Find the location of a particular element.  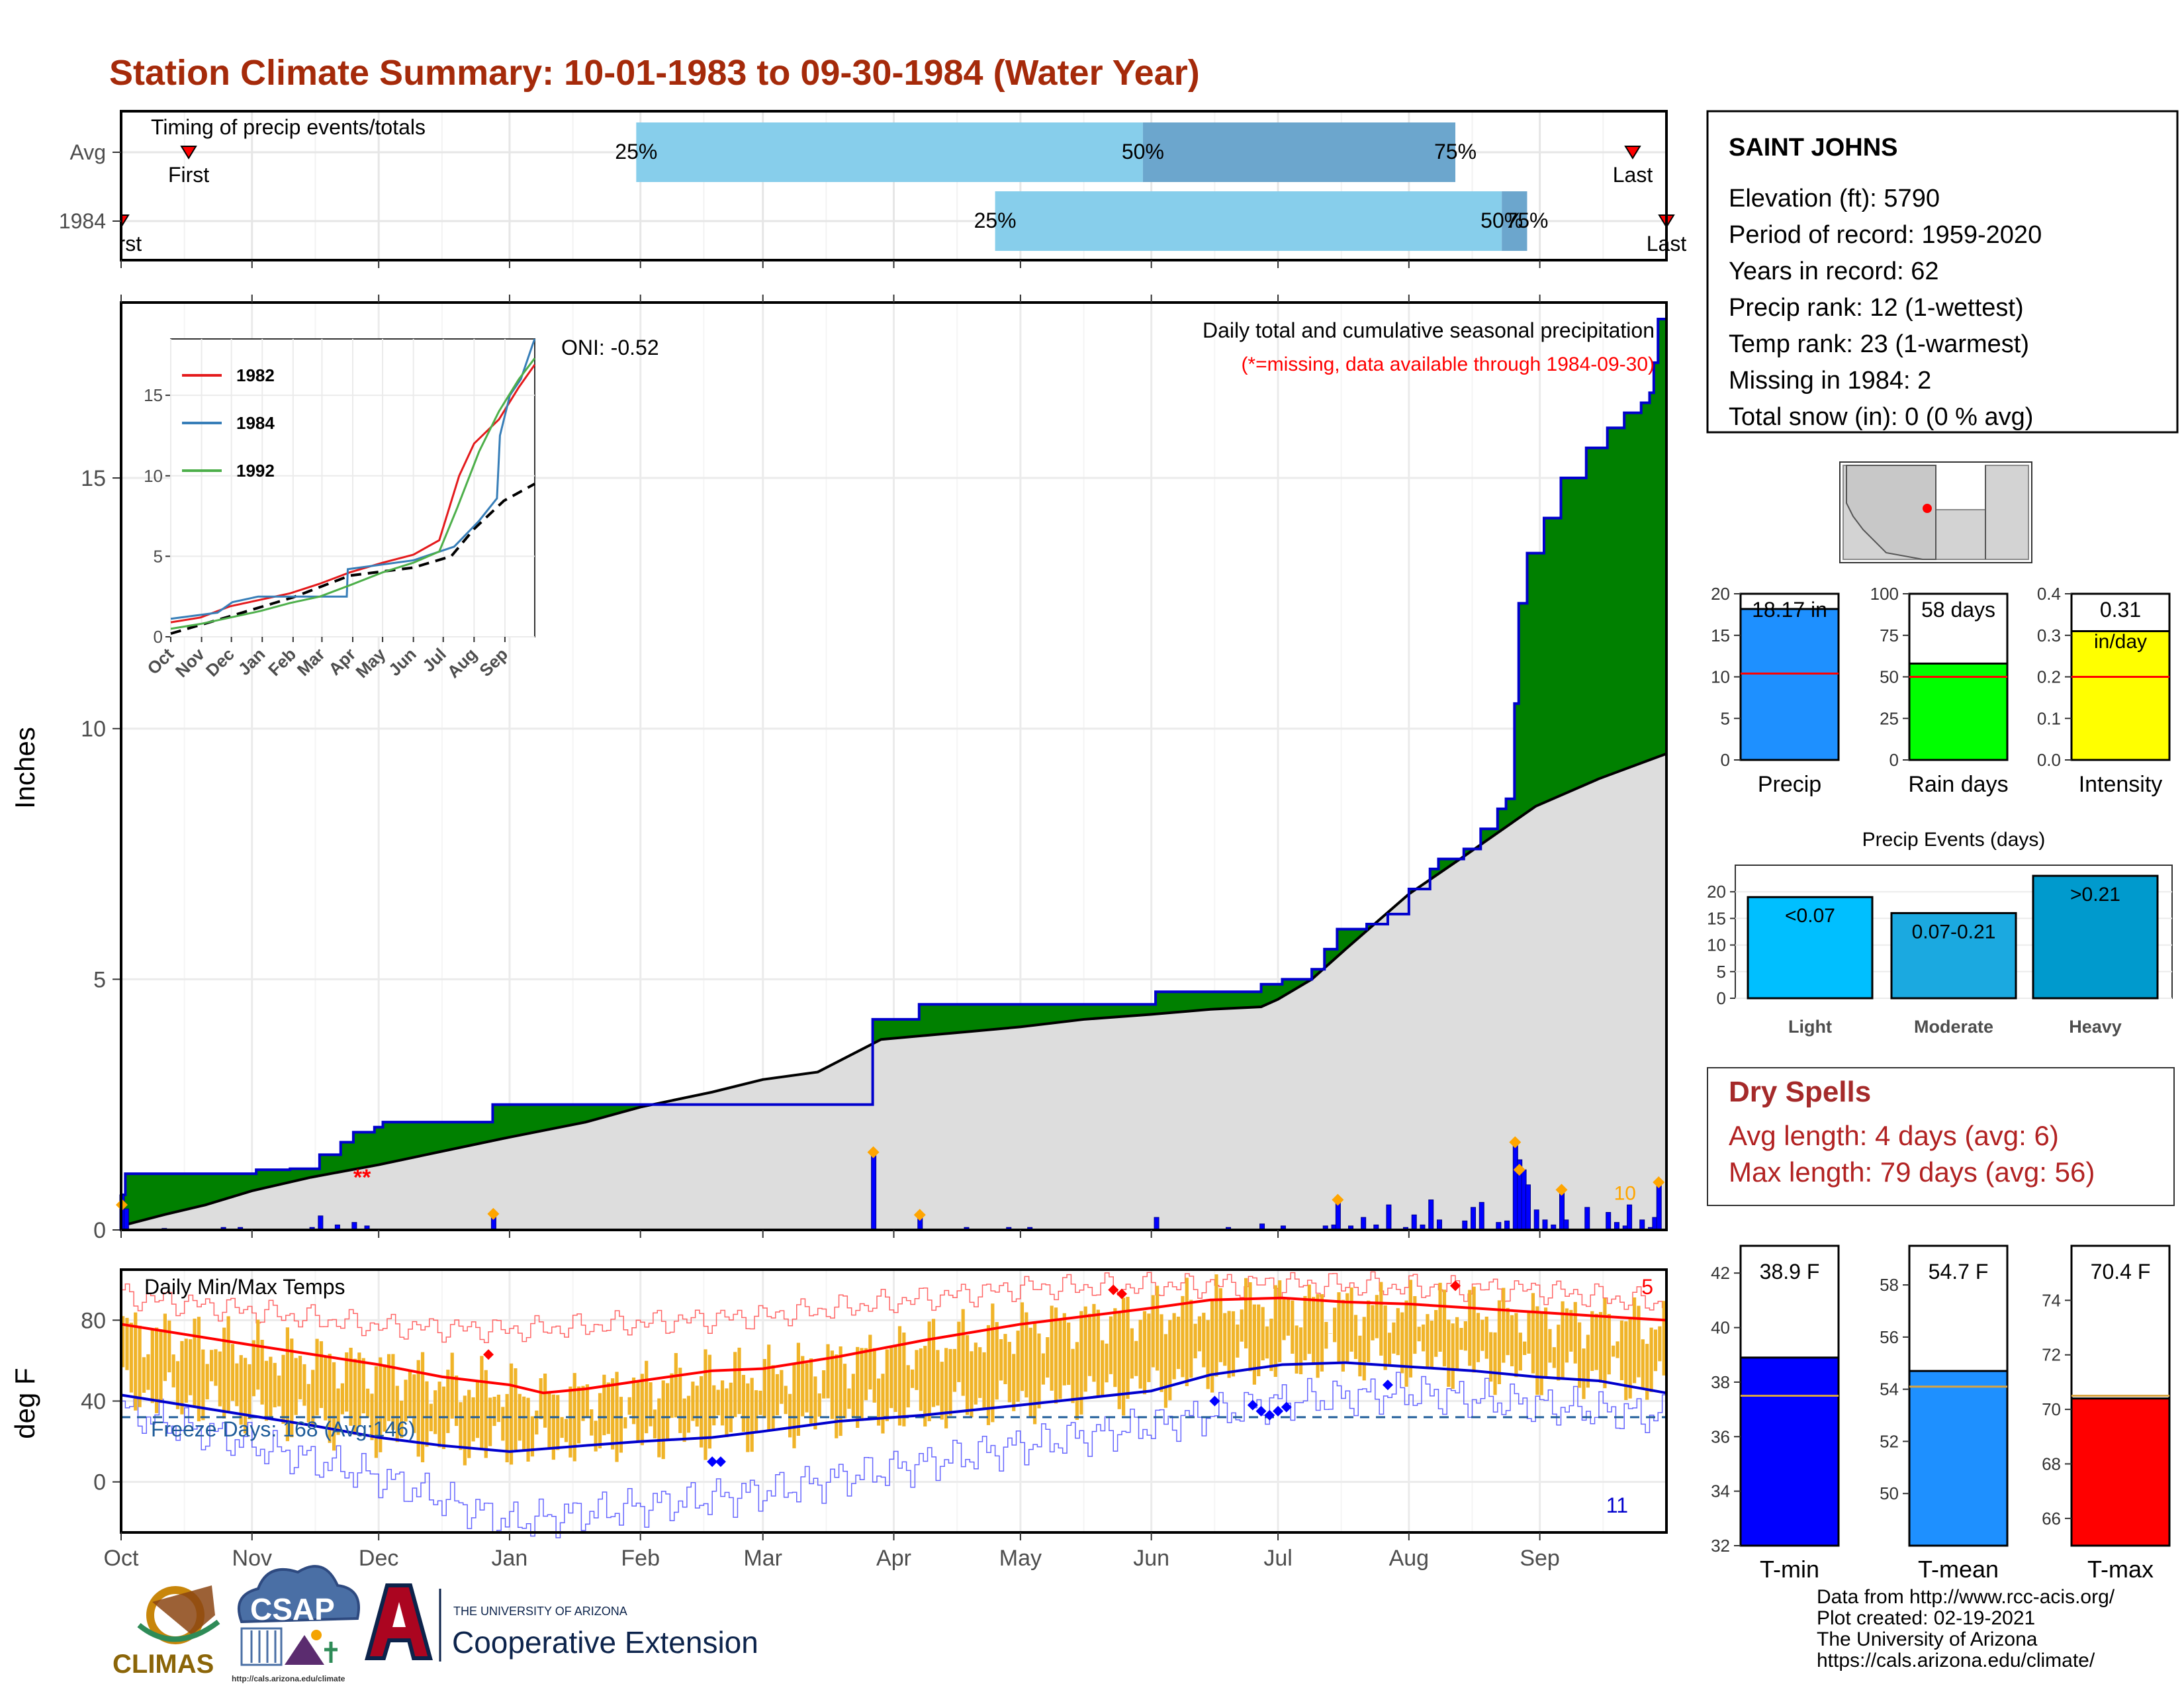

precip-y-tick-label: 5 is located at coordinates (100, 979).